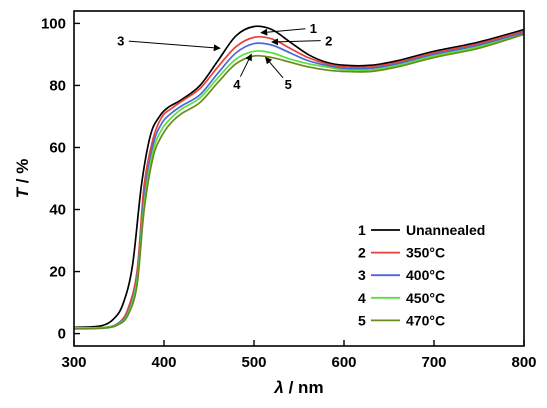 The image size is (547, 408). What do you see at coordinates (425, 253) in the screenshot?
I see `legend-label-2: 350°C` at bounding box center [425, 253].